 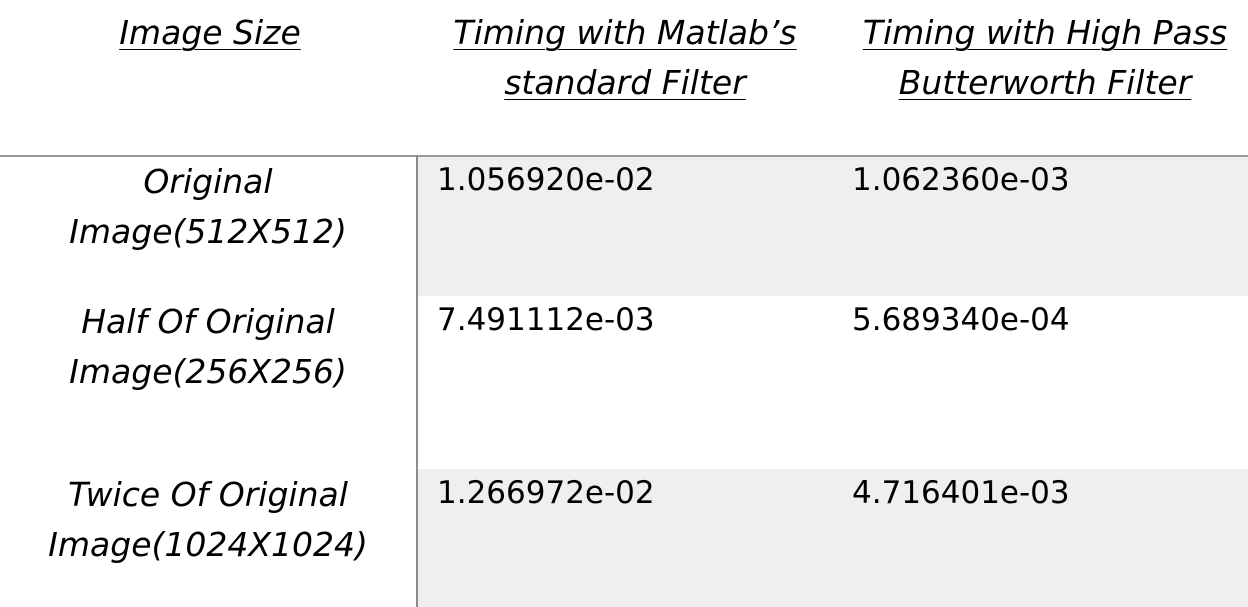 I want to click on header-image-size-text: Image Size, so click(x=210, y=32).